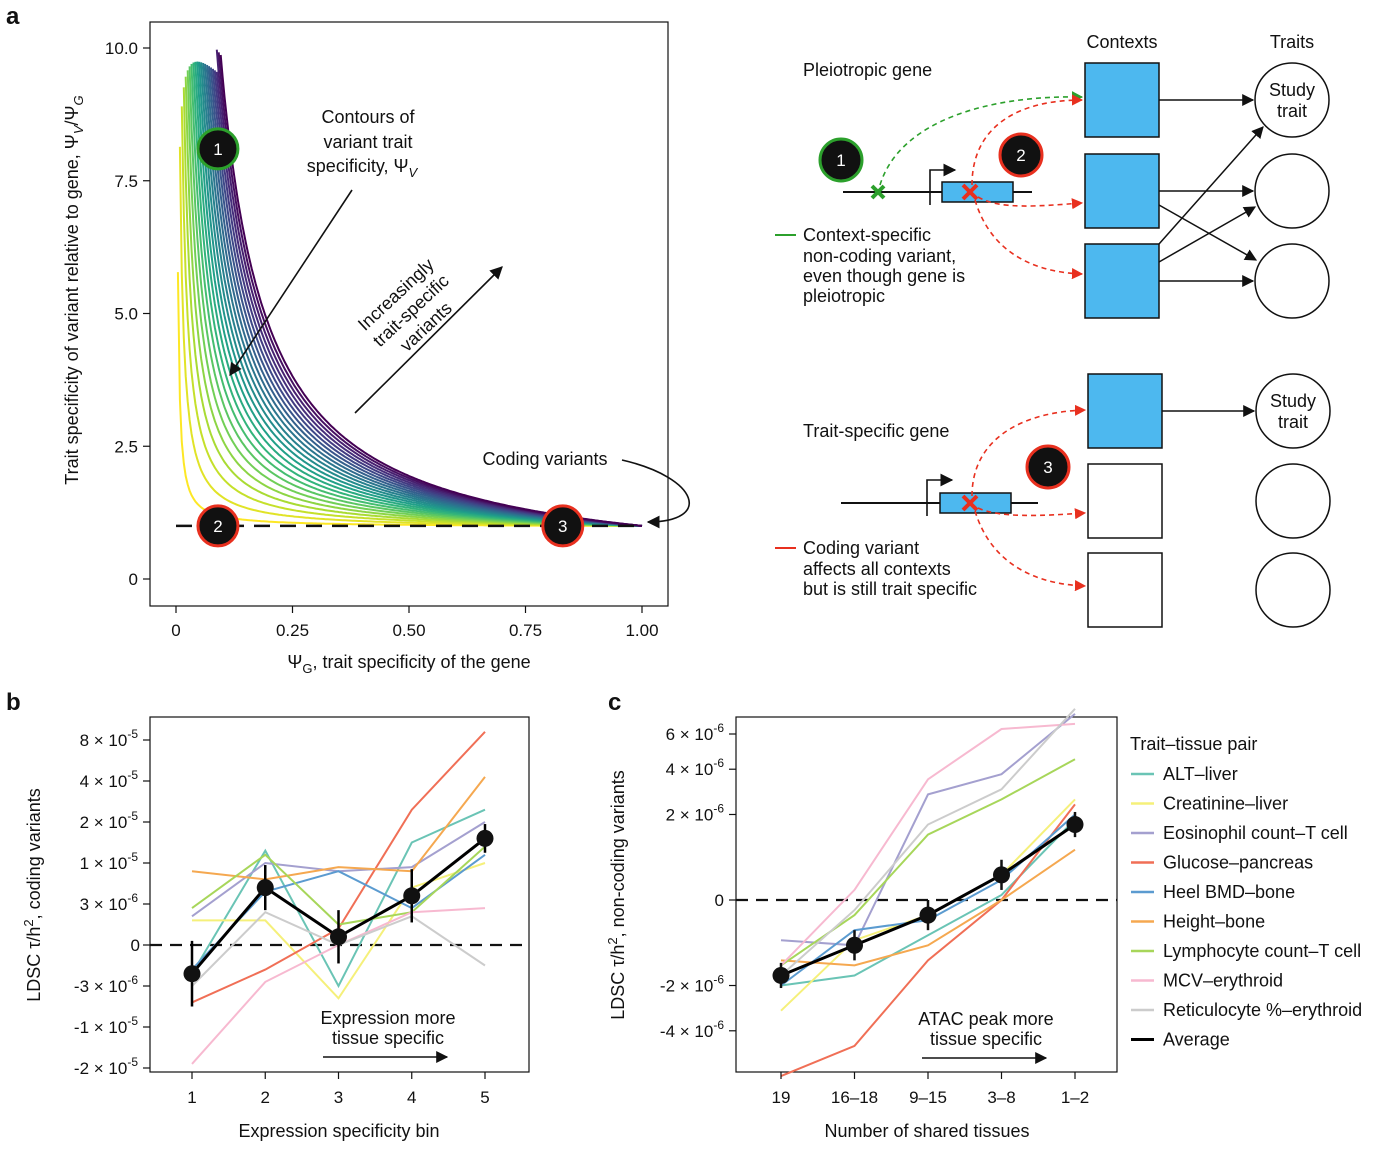  Describe the element at coordinates (126, 446) in the screenshot. I see `y-tick-label: 2.5` at that location.